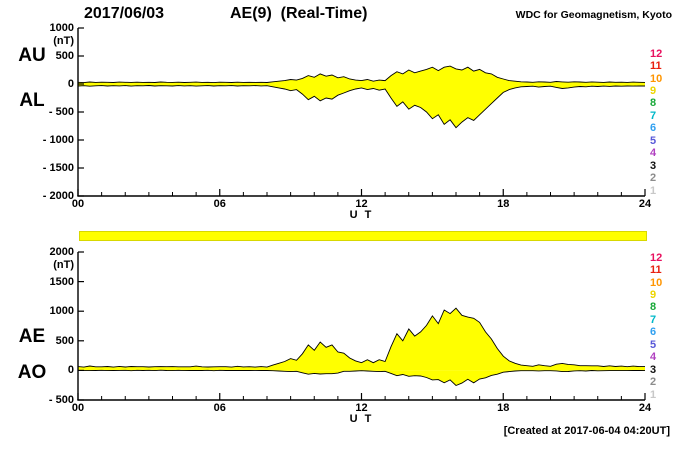  Describe the element at coordinates (586, 431) in the screenshot. I see `created-timestamp: [Created at 2017-06-04 04:20UT]` at that location.